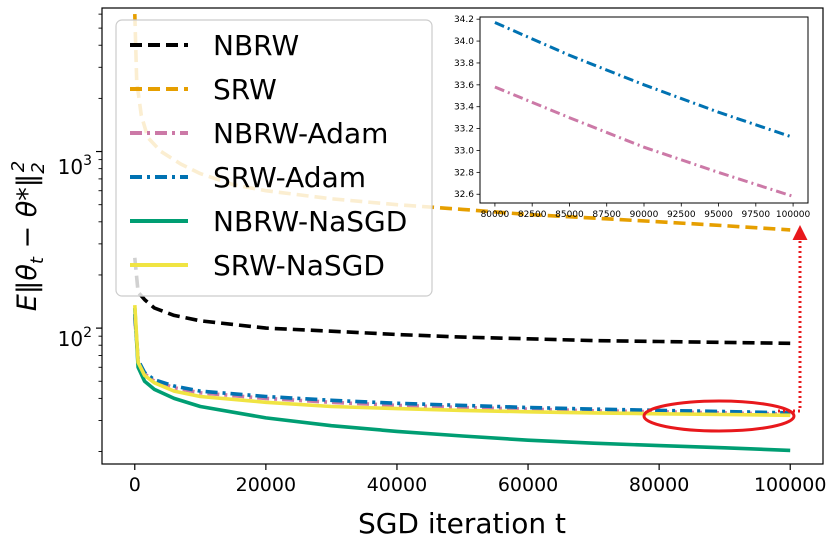 This screenshot has width=830, height=542. What do you see at coordinates (495, 215) in the screenshot?
I see `inset-x-tick-label-80000: 80000` at bounding box center [495, 215].